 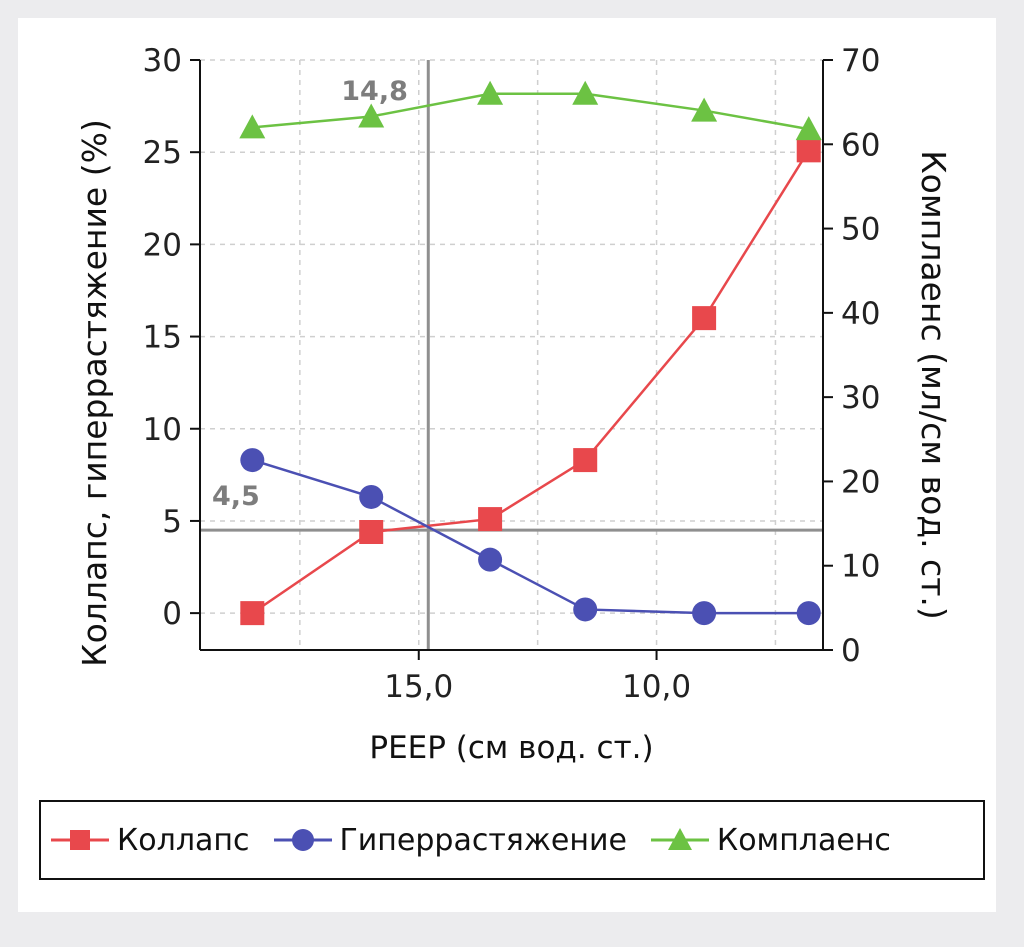 I want to click on x-tick-label: 10,0, so click(x=656, y=687).